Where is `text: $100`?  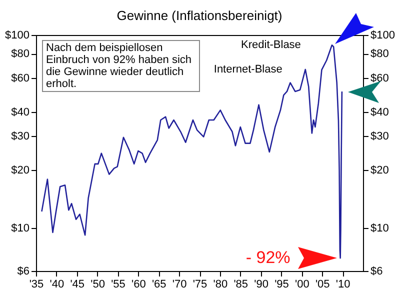
text: $100 is located at coordinates (17, 36).